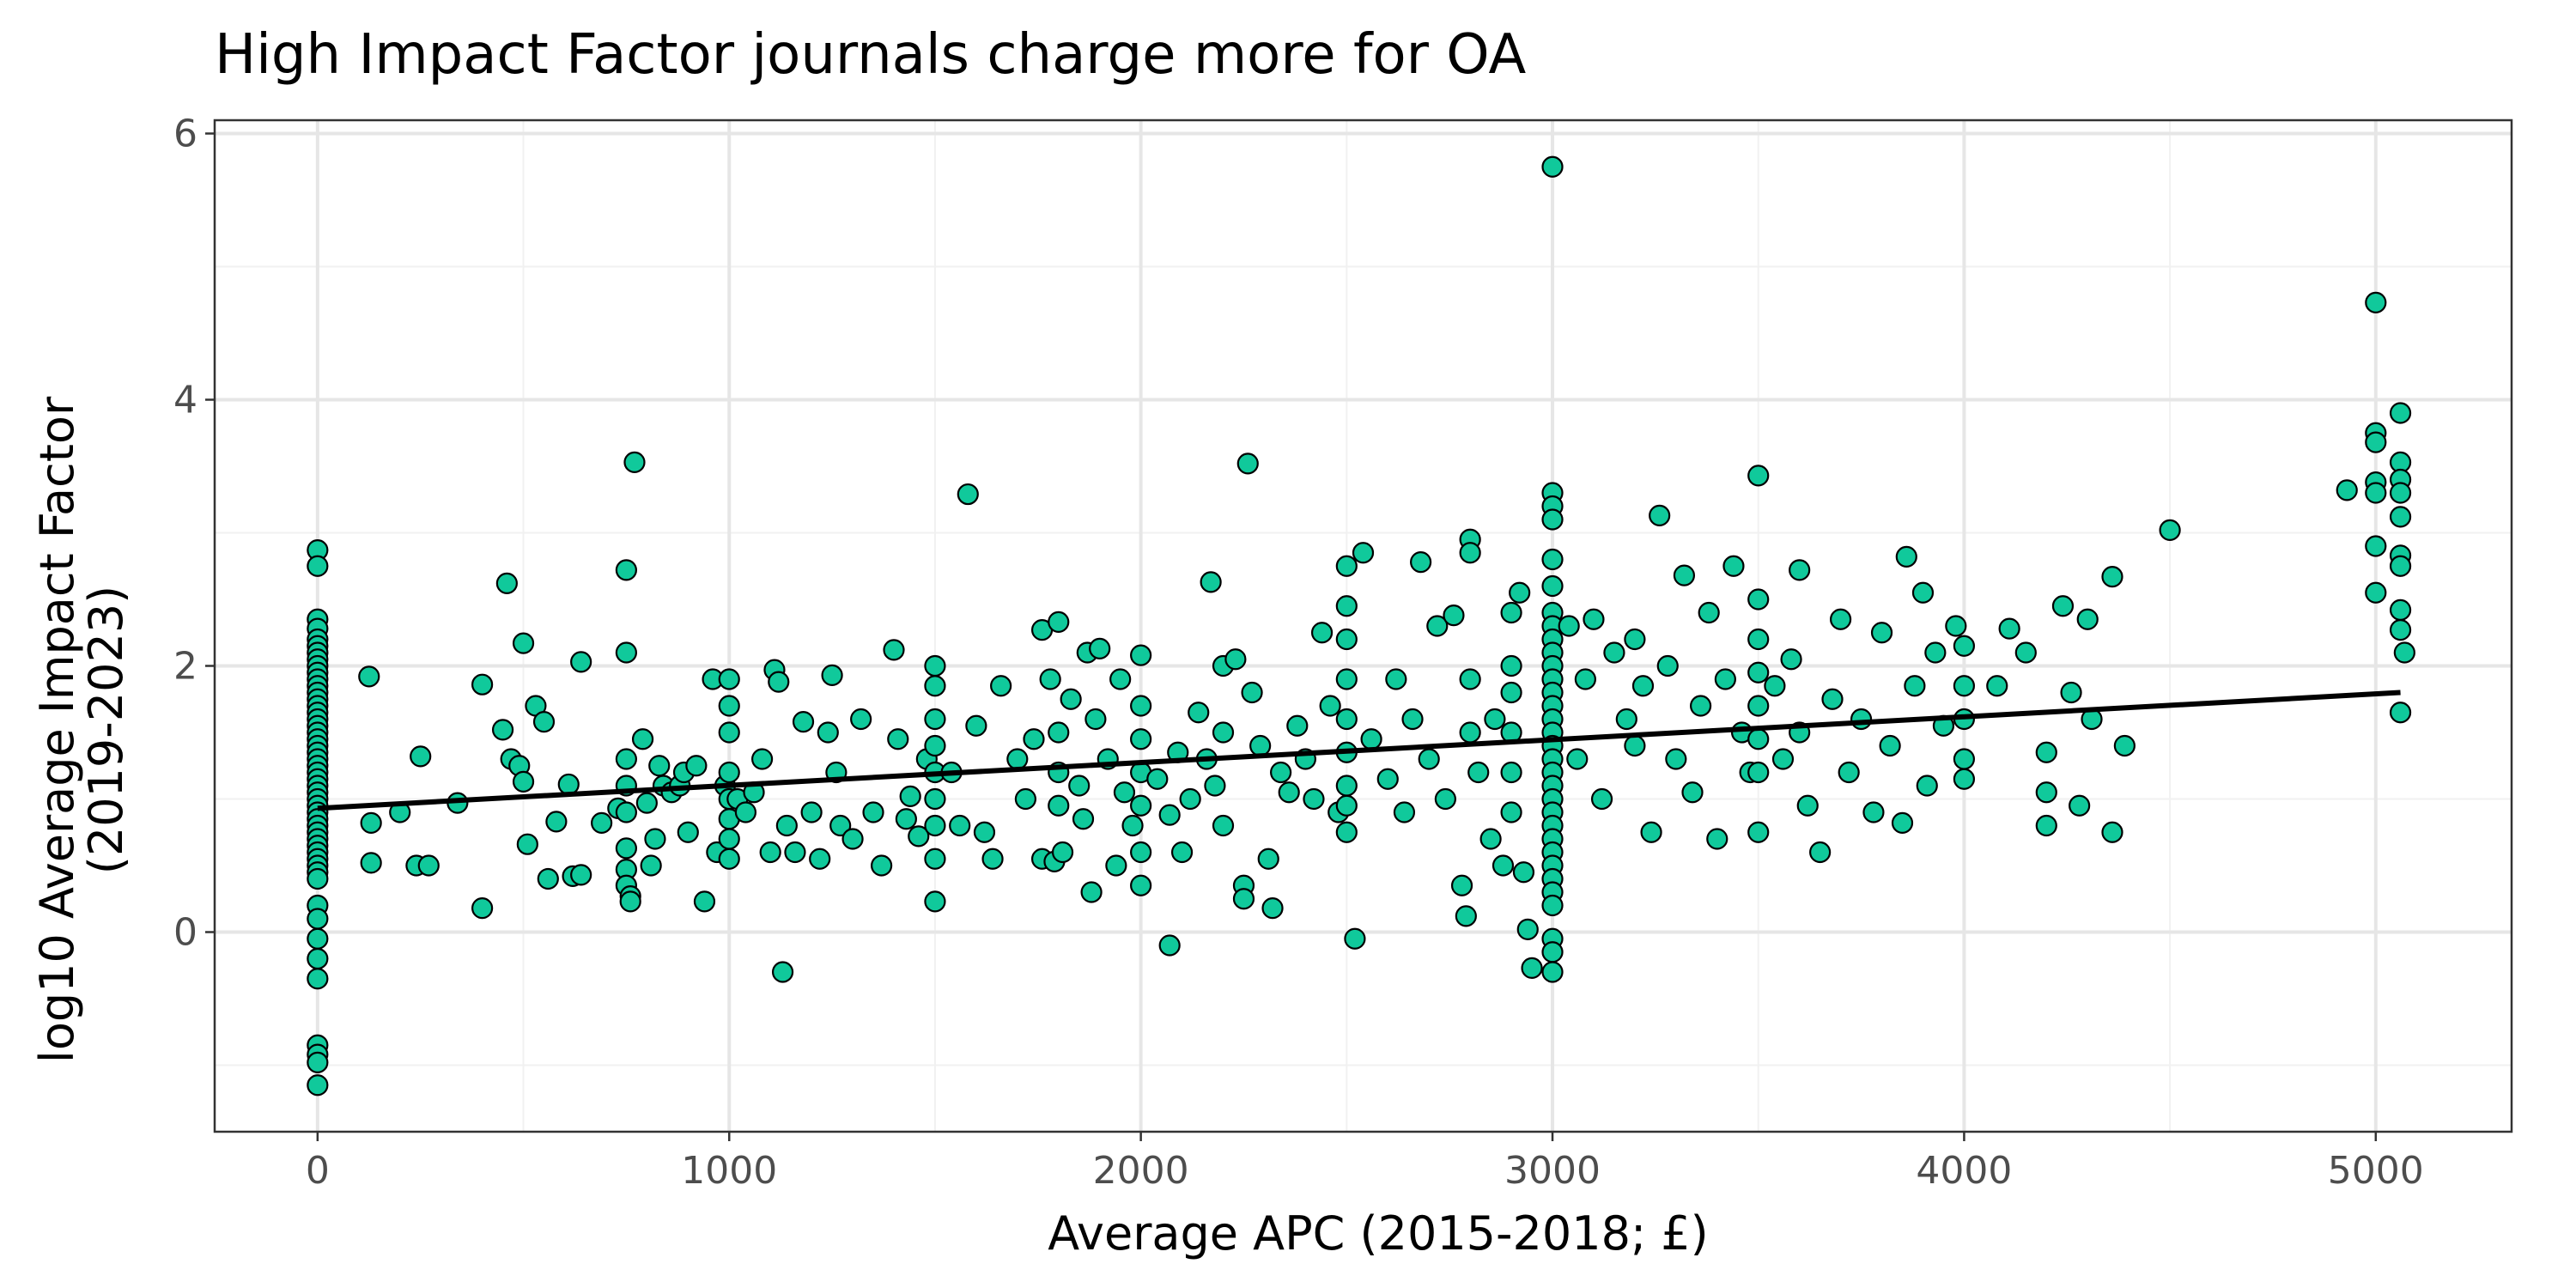  I want to click on y-axis-title-line-2: (2019-2023), so click(106, 730).